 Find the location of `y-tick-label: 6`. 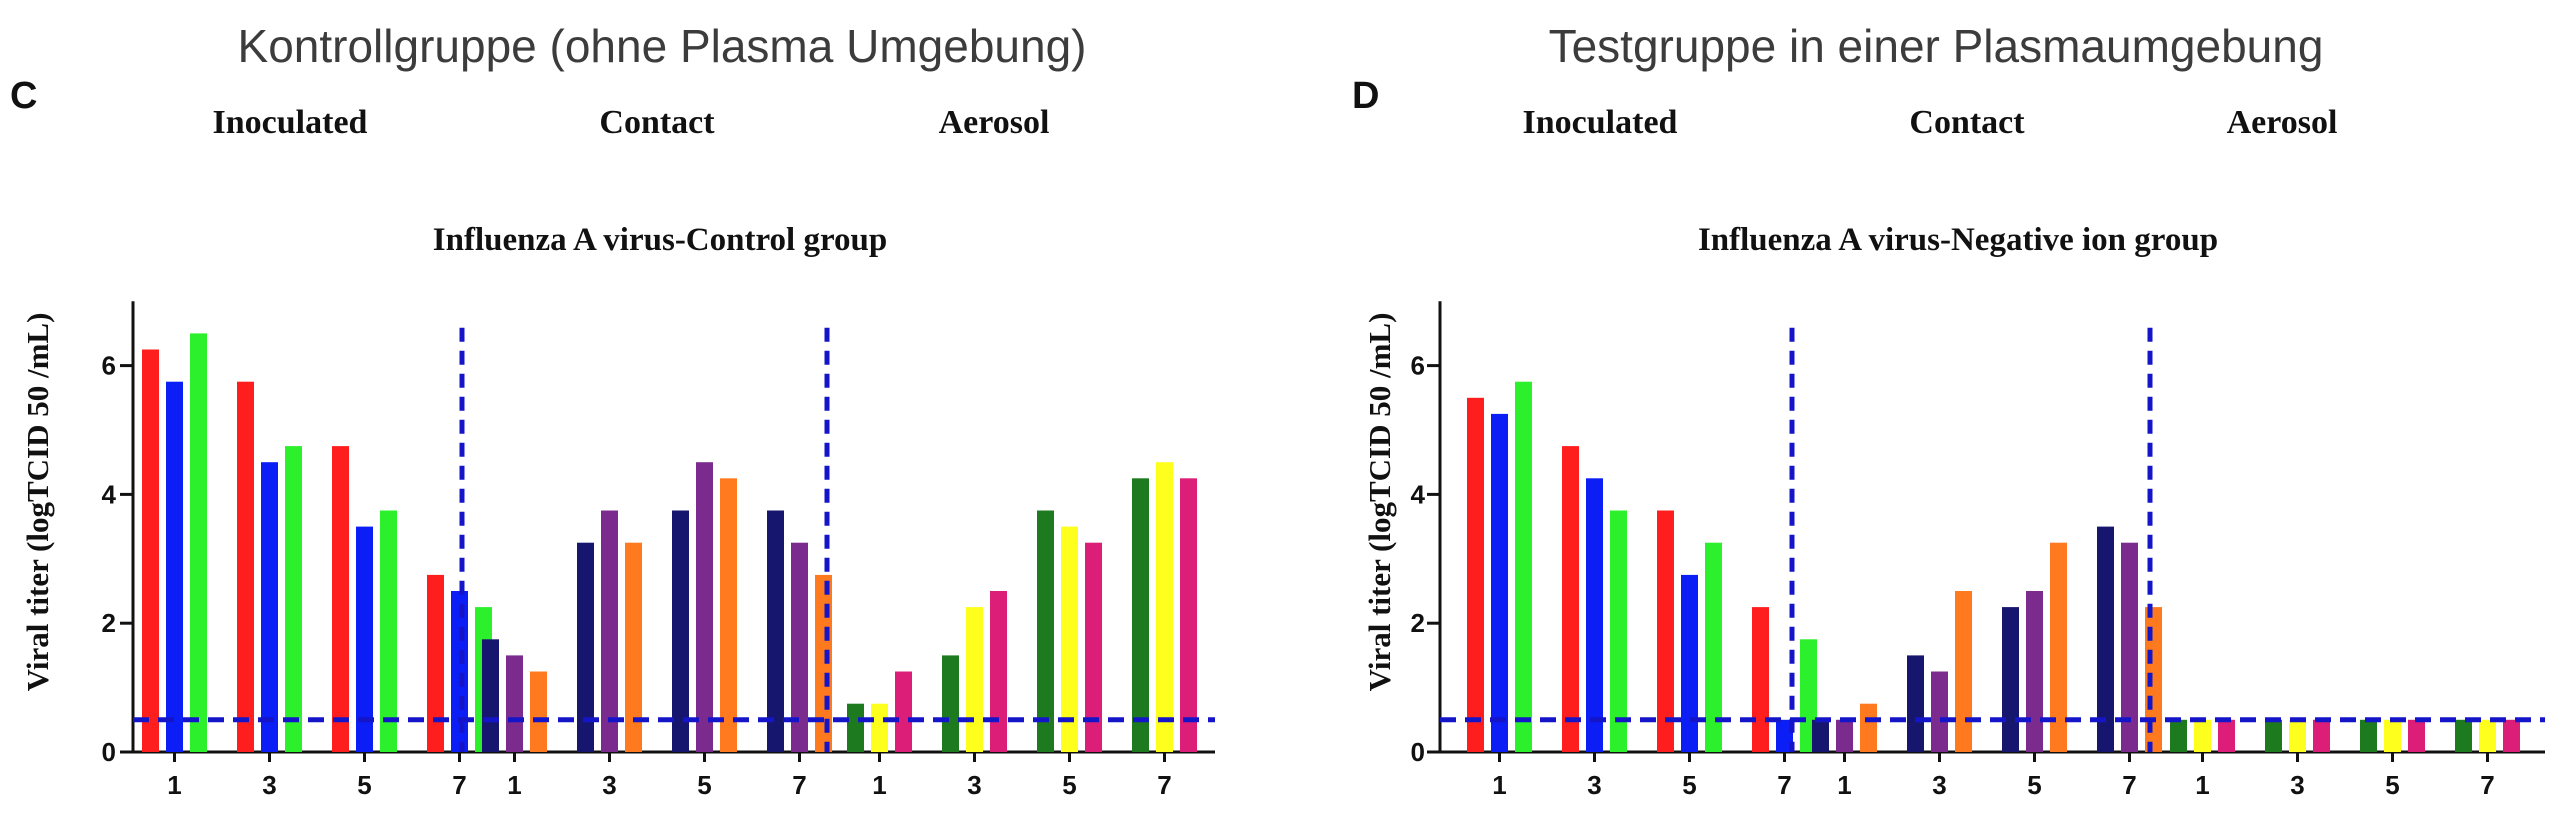

y-tick-label: 6 is located at coordinates (1418, 366).